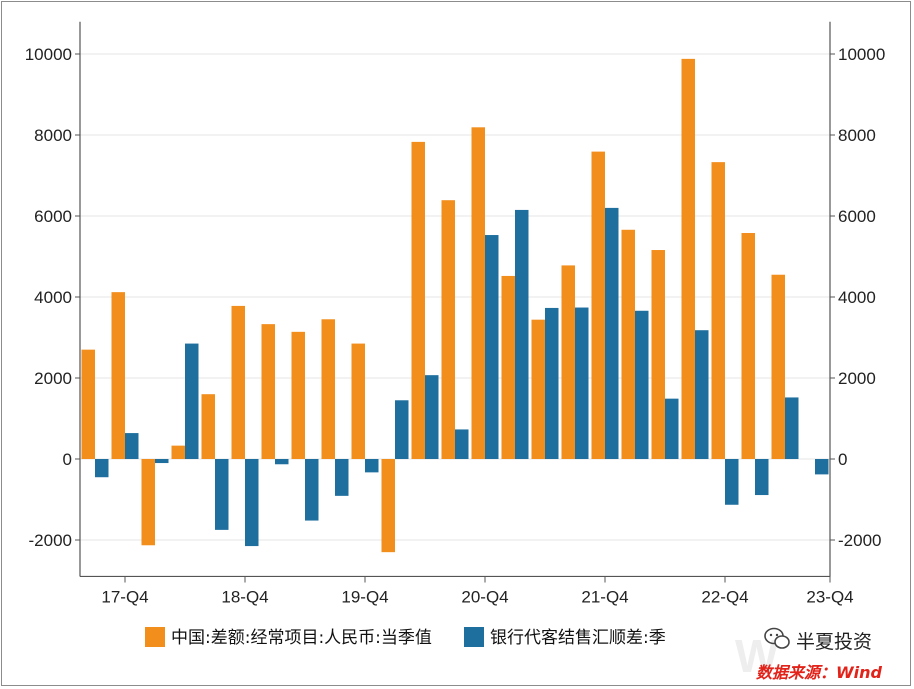 The height and width of the screenshot is (689, 914). I want to click on y-tick-label-left: 4000, so click(53, 297).